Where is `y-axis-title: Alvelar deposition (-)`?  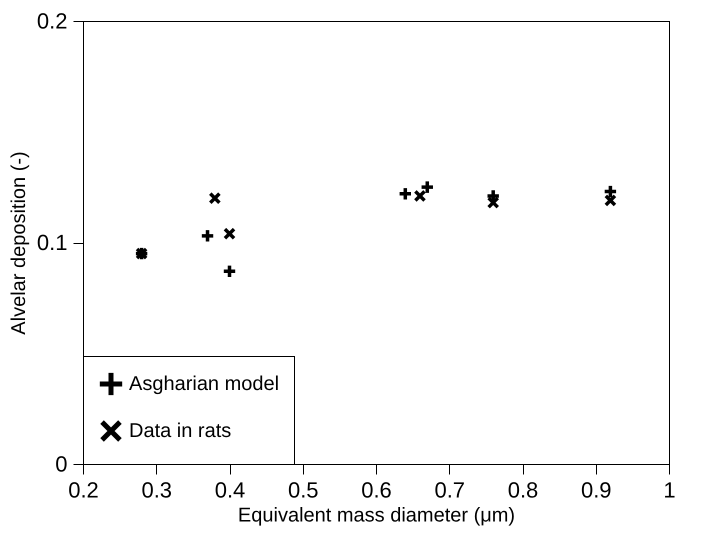
y-axis-title: Alvelar deposition (-) is located at coordinates (19, 243).